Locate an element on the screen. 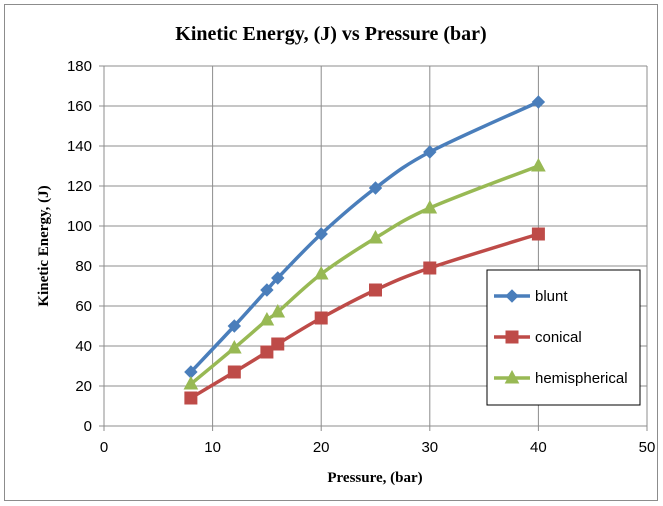  legend: blunt conical hemispherical is located at coordinates (563, 337).